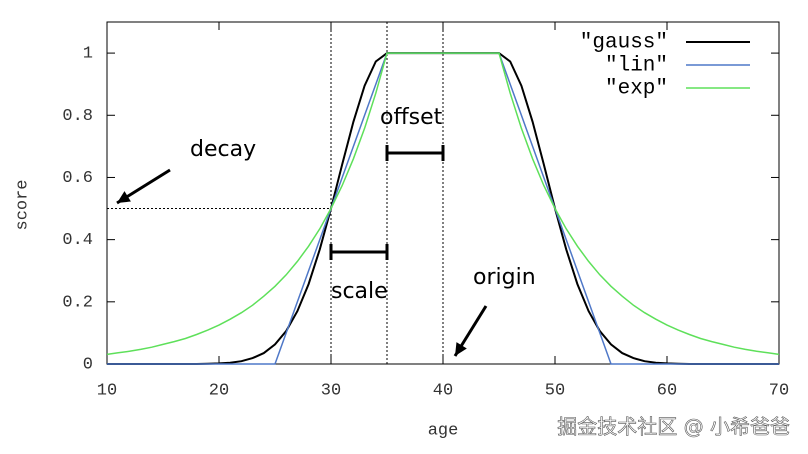 Image resolution: width=808 pixels, height=454 pixels. What do you see at coordinates (636, 89) in the screenshot?
I see `legend-label: "exp"` at bounding box center [636, 89].